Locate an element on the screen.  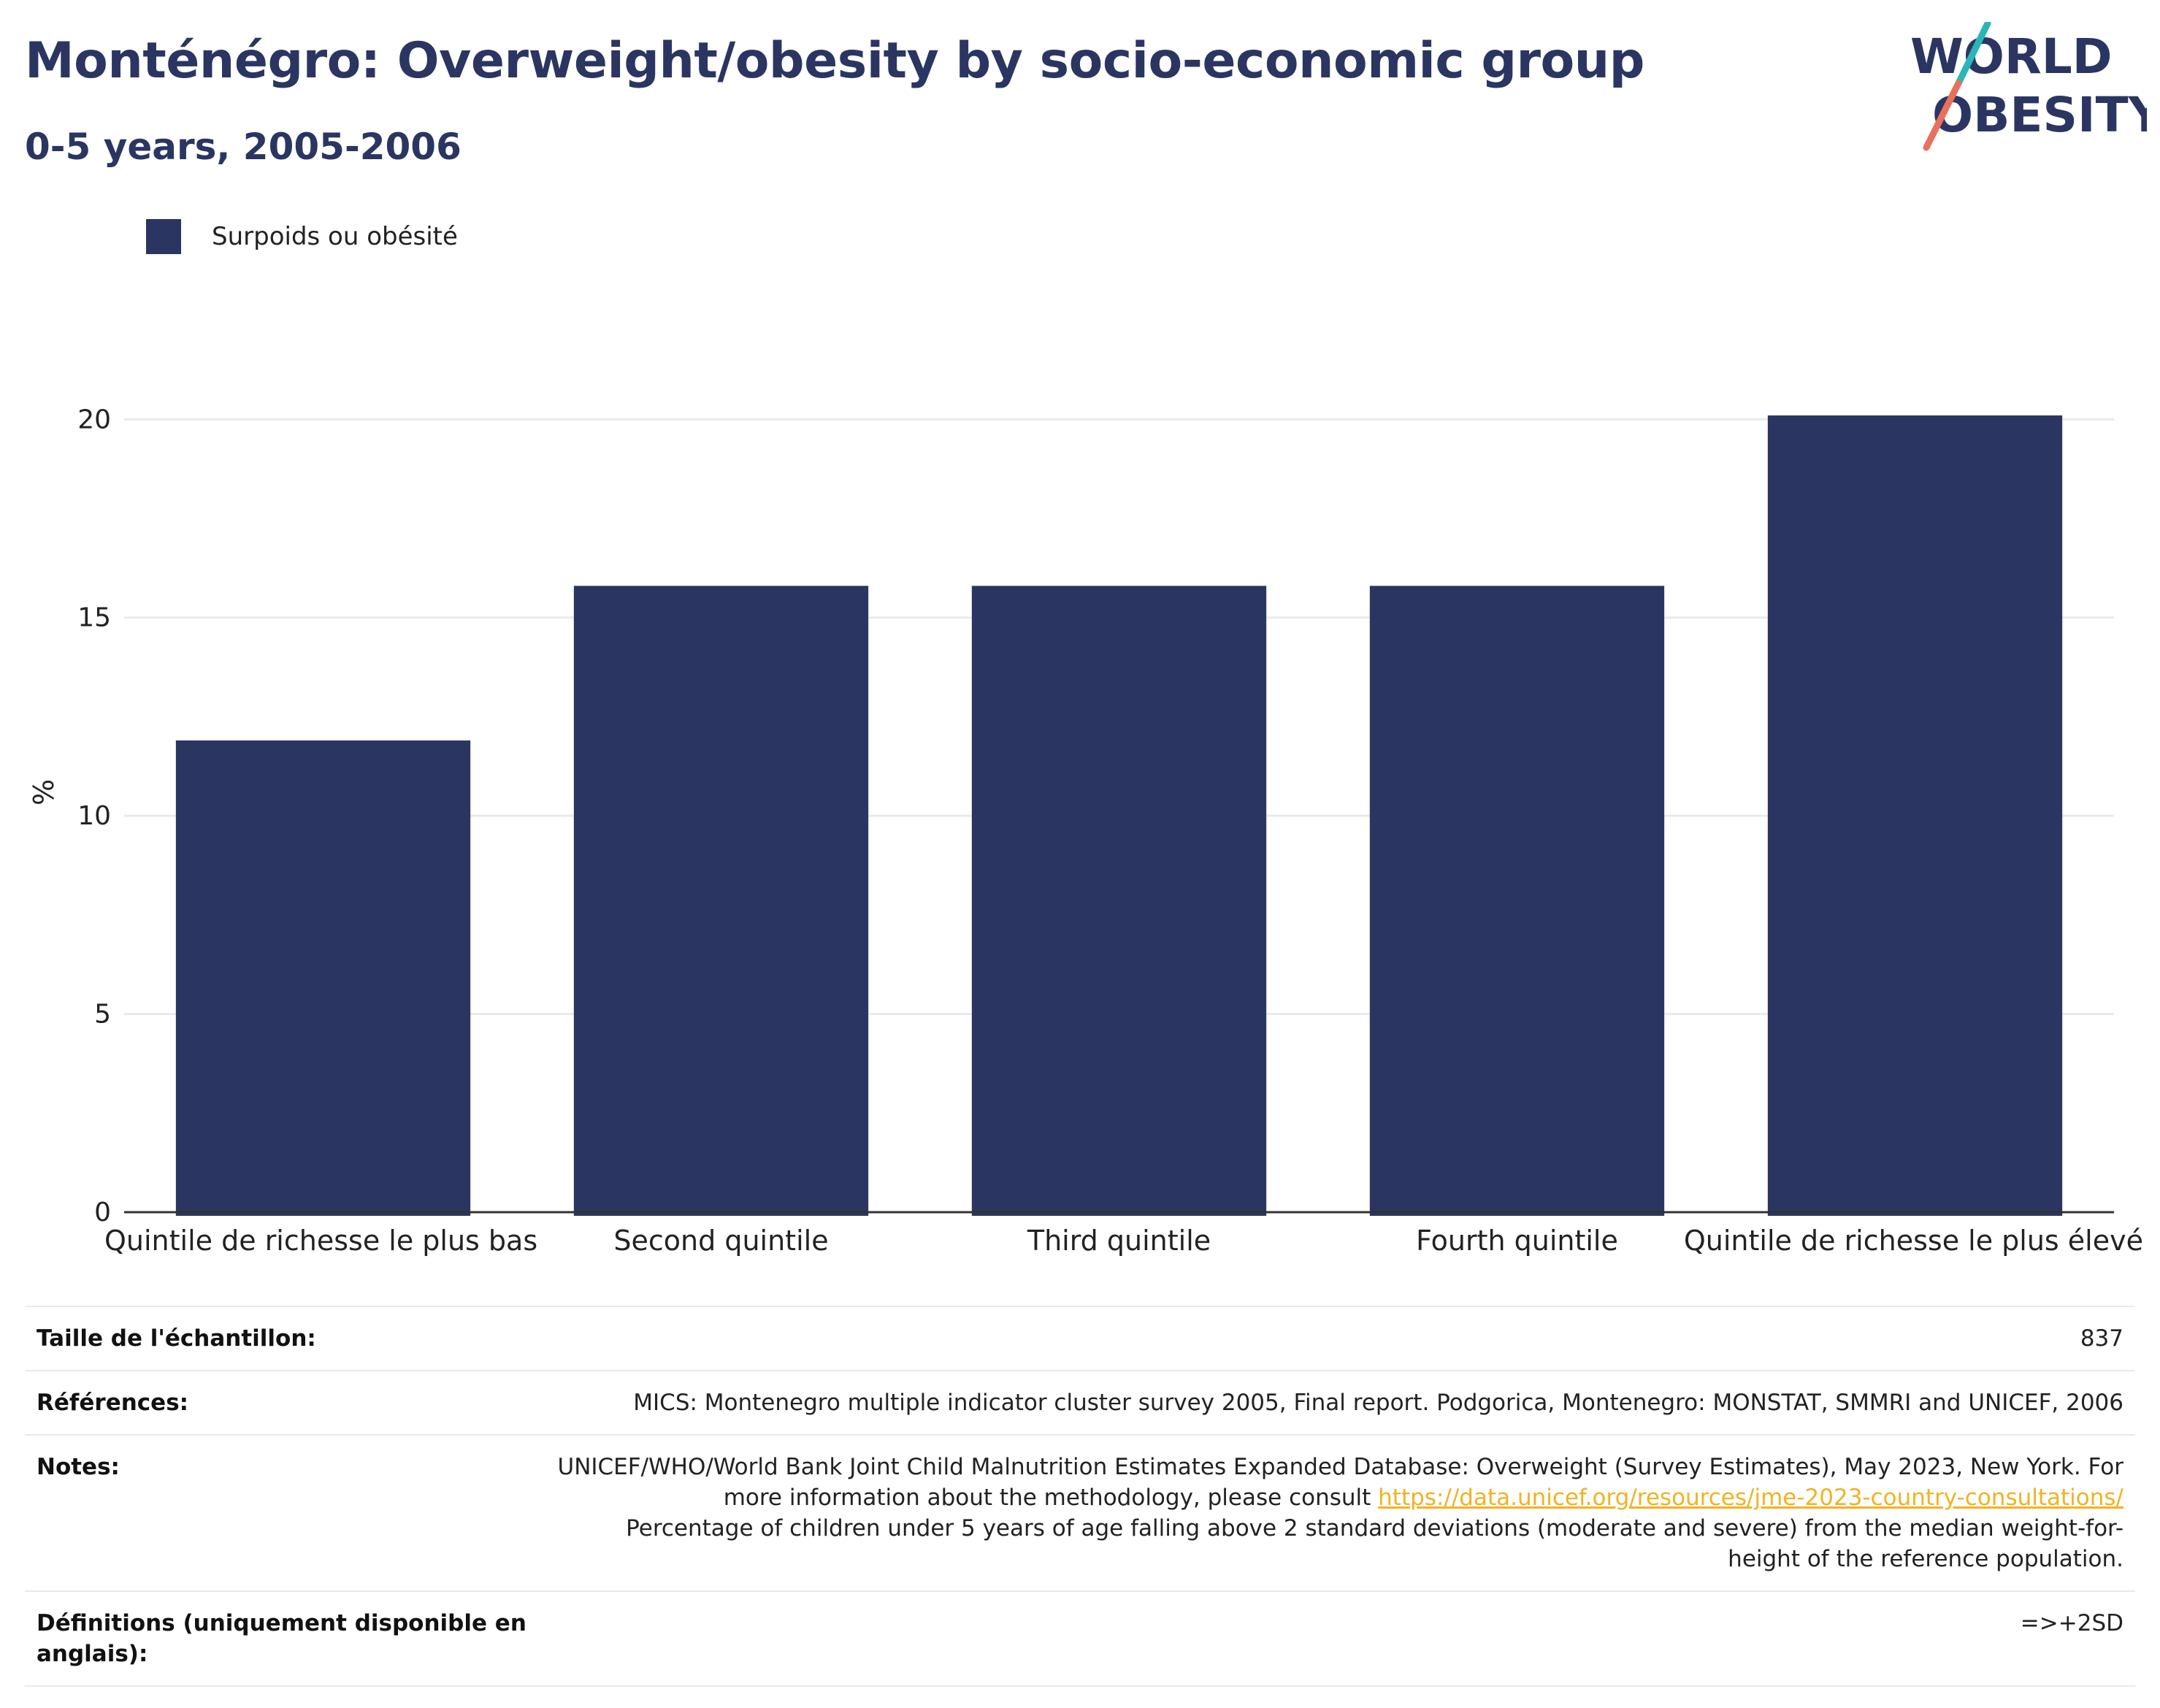
y-tick-label: 15 is located at coordinates (94, 618).